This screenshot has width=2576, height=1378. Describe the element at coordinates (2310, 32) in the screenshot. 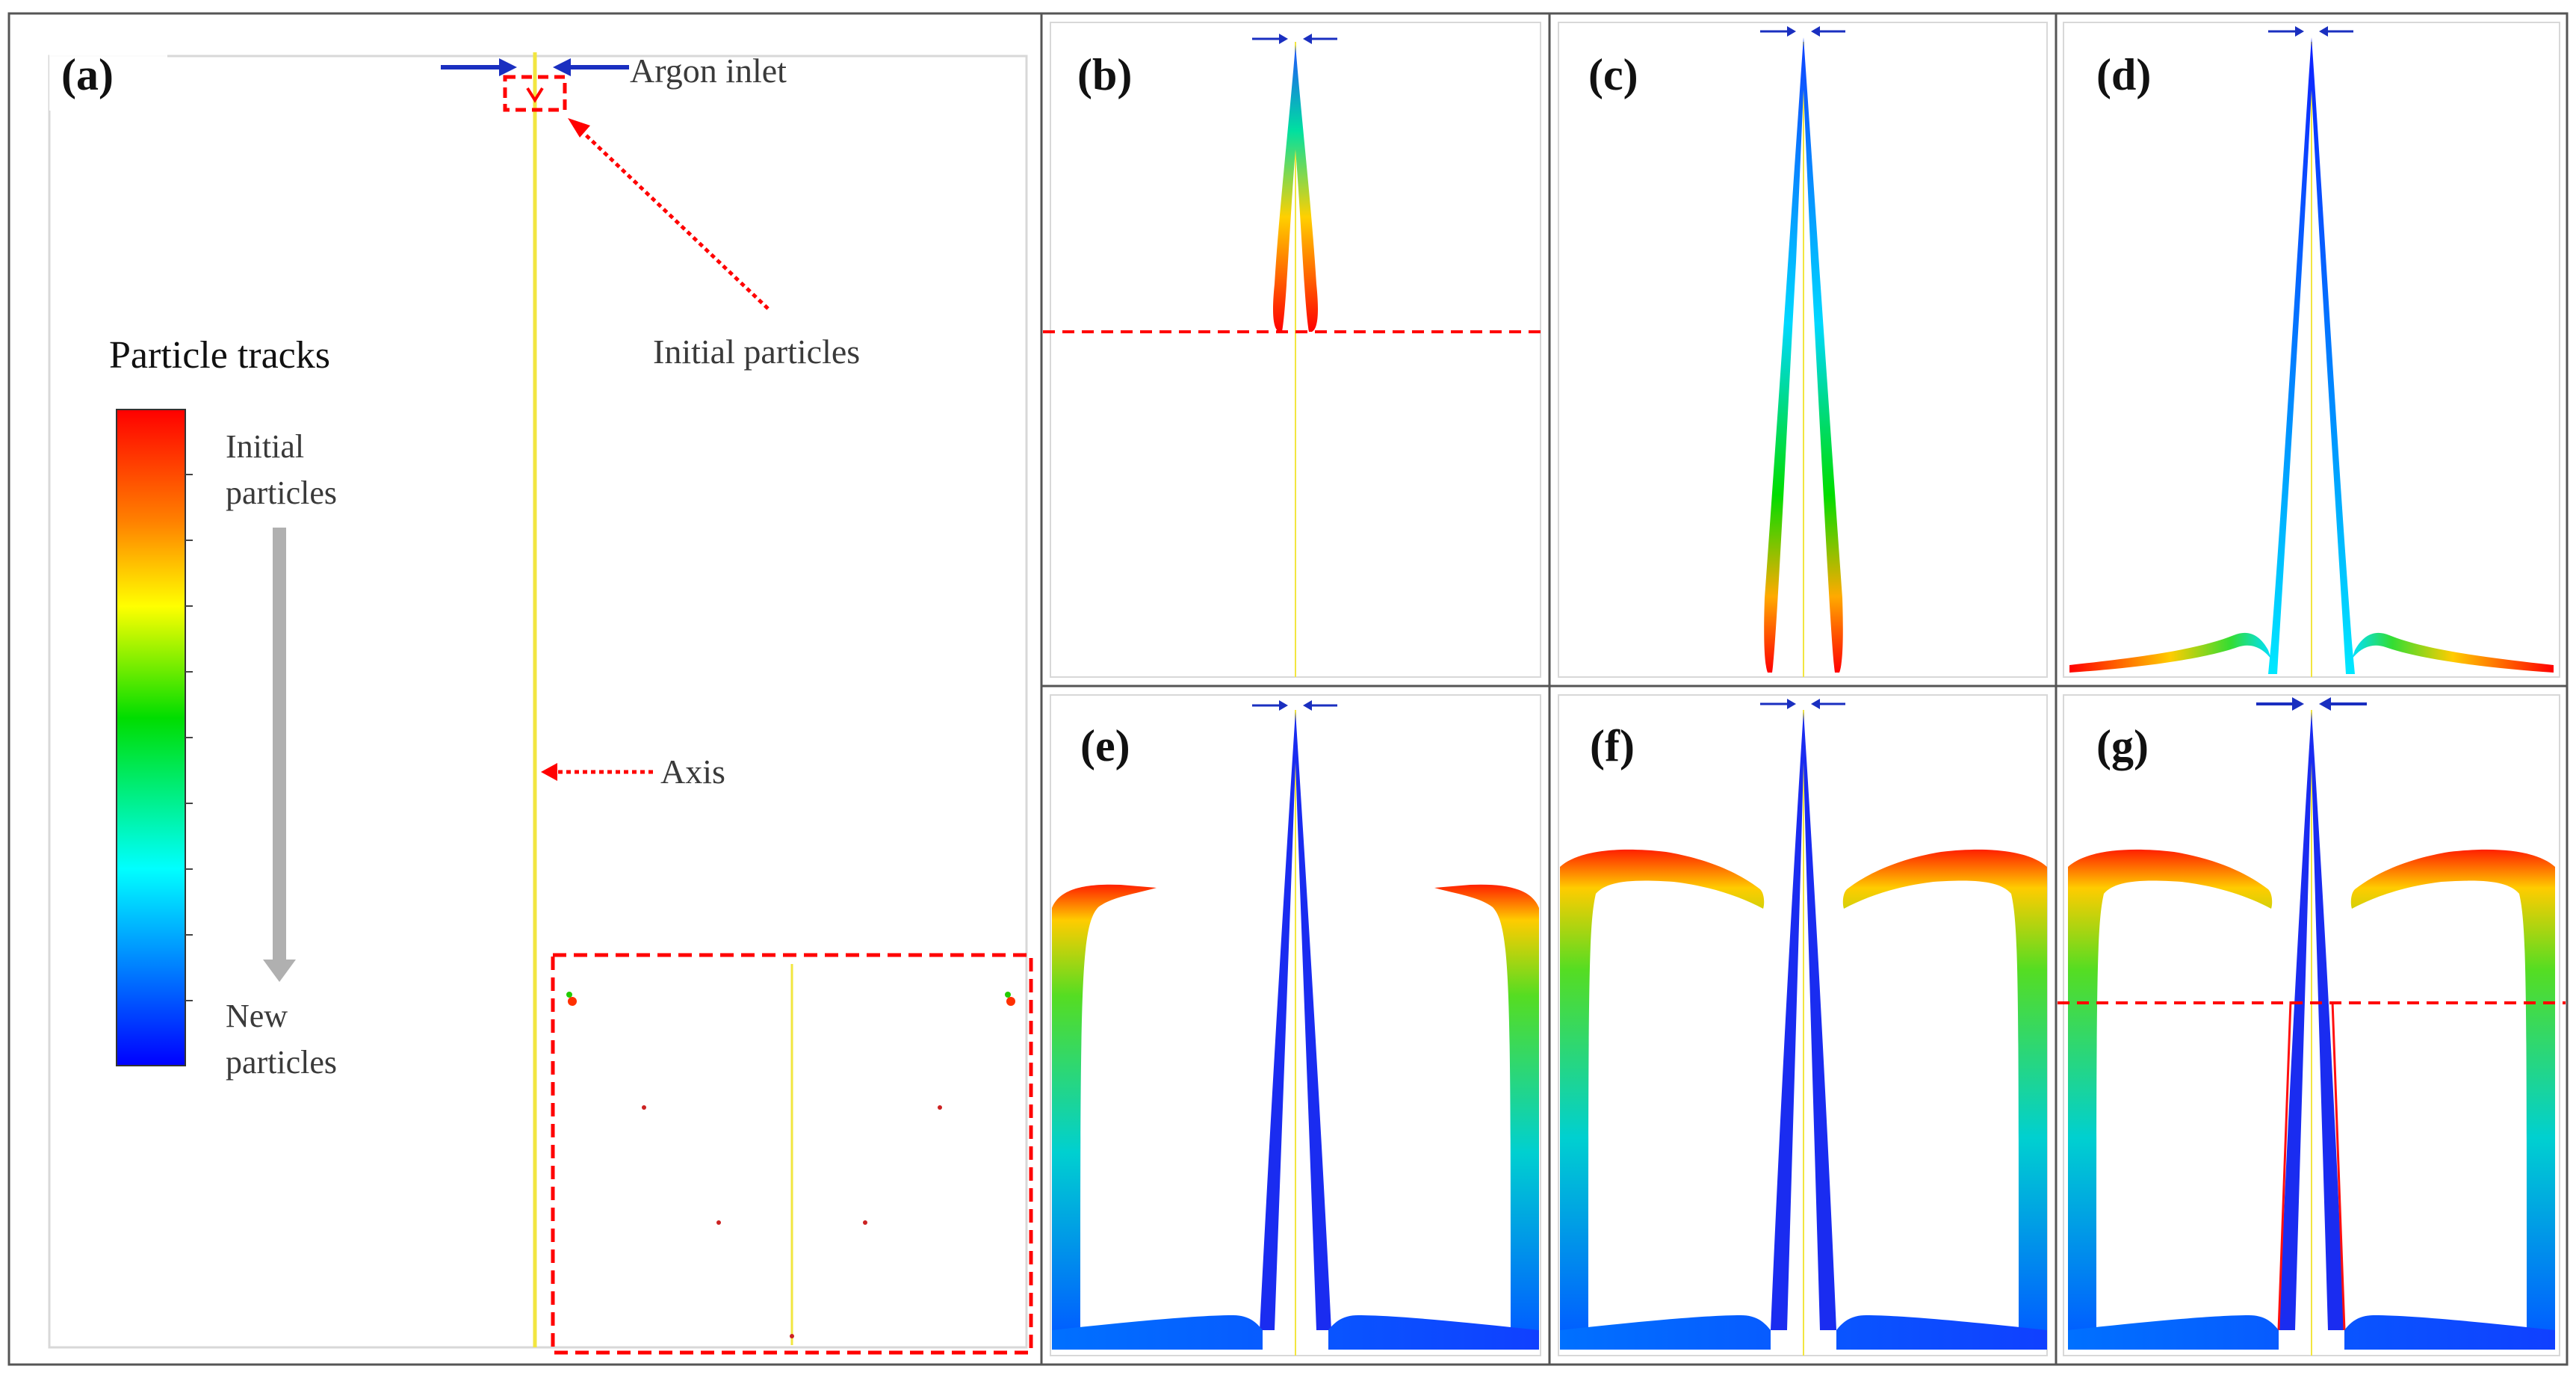

I see `panel-d-inlet-arrows` at that location.